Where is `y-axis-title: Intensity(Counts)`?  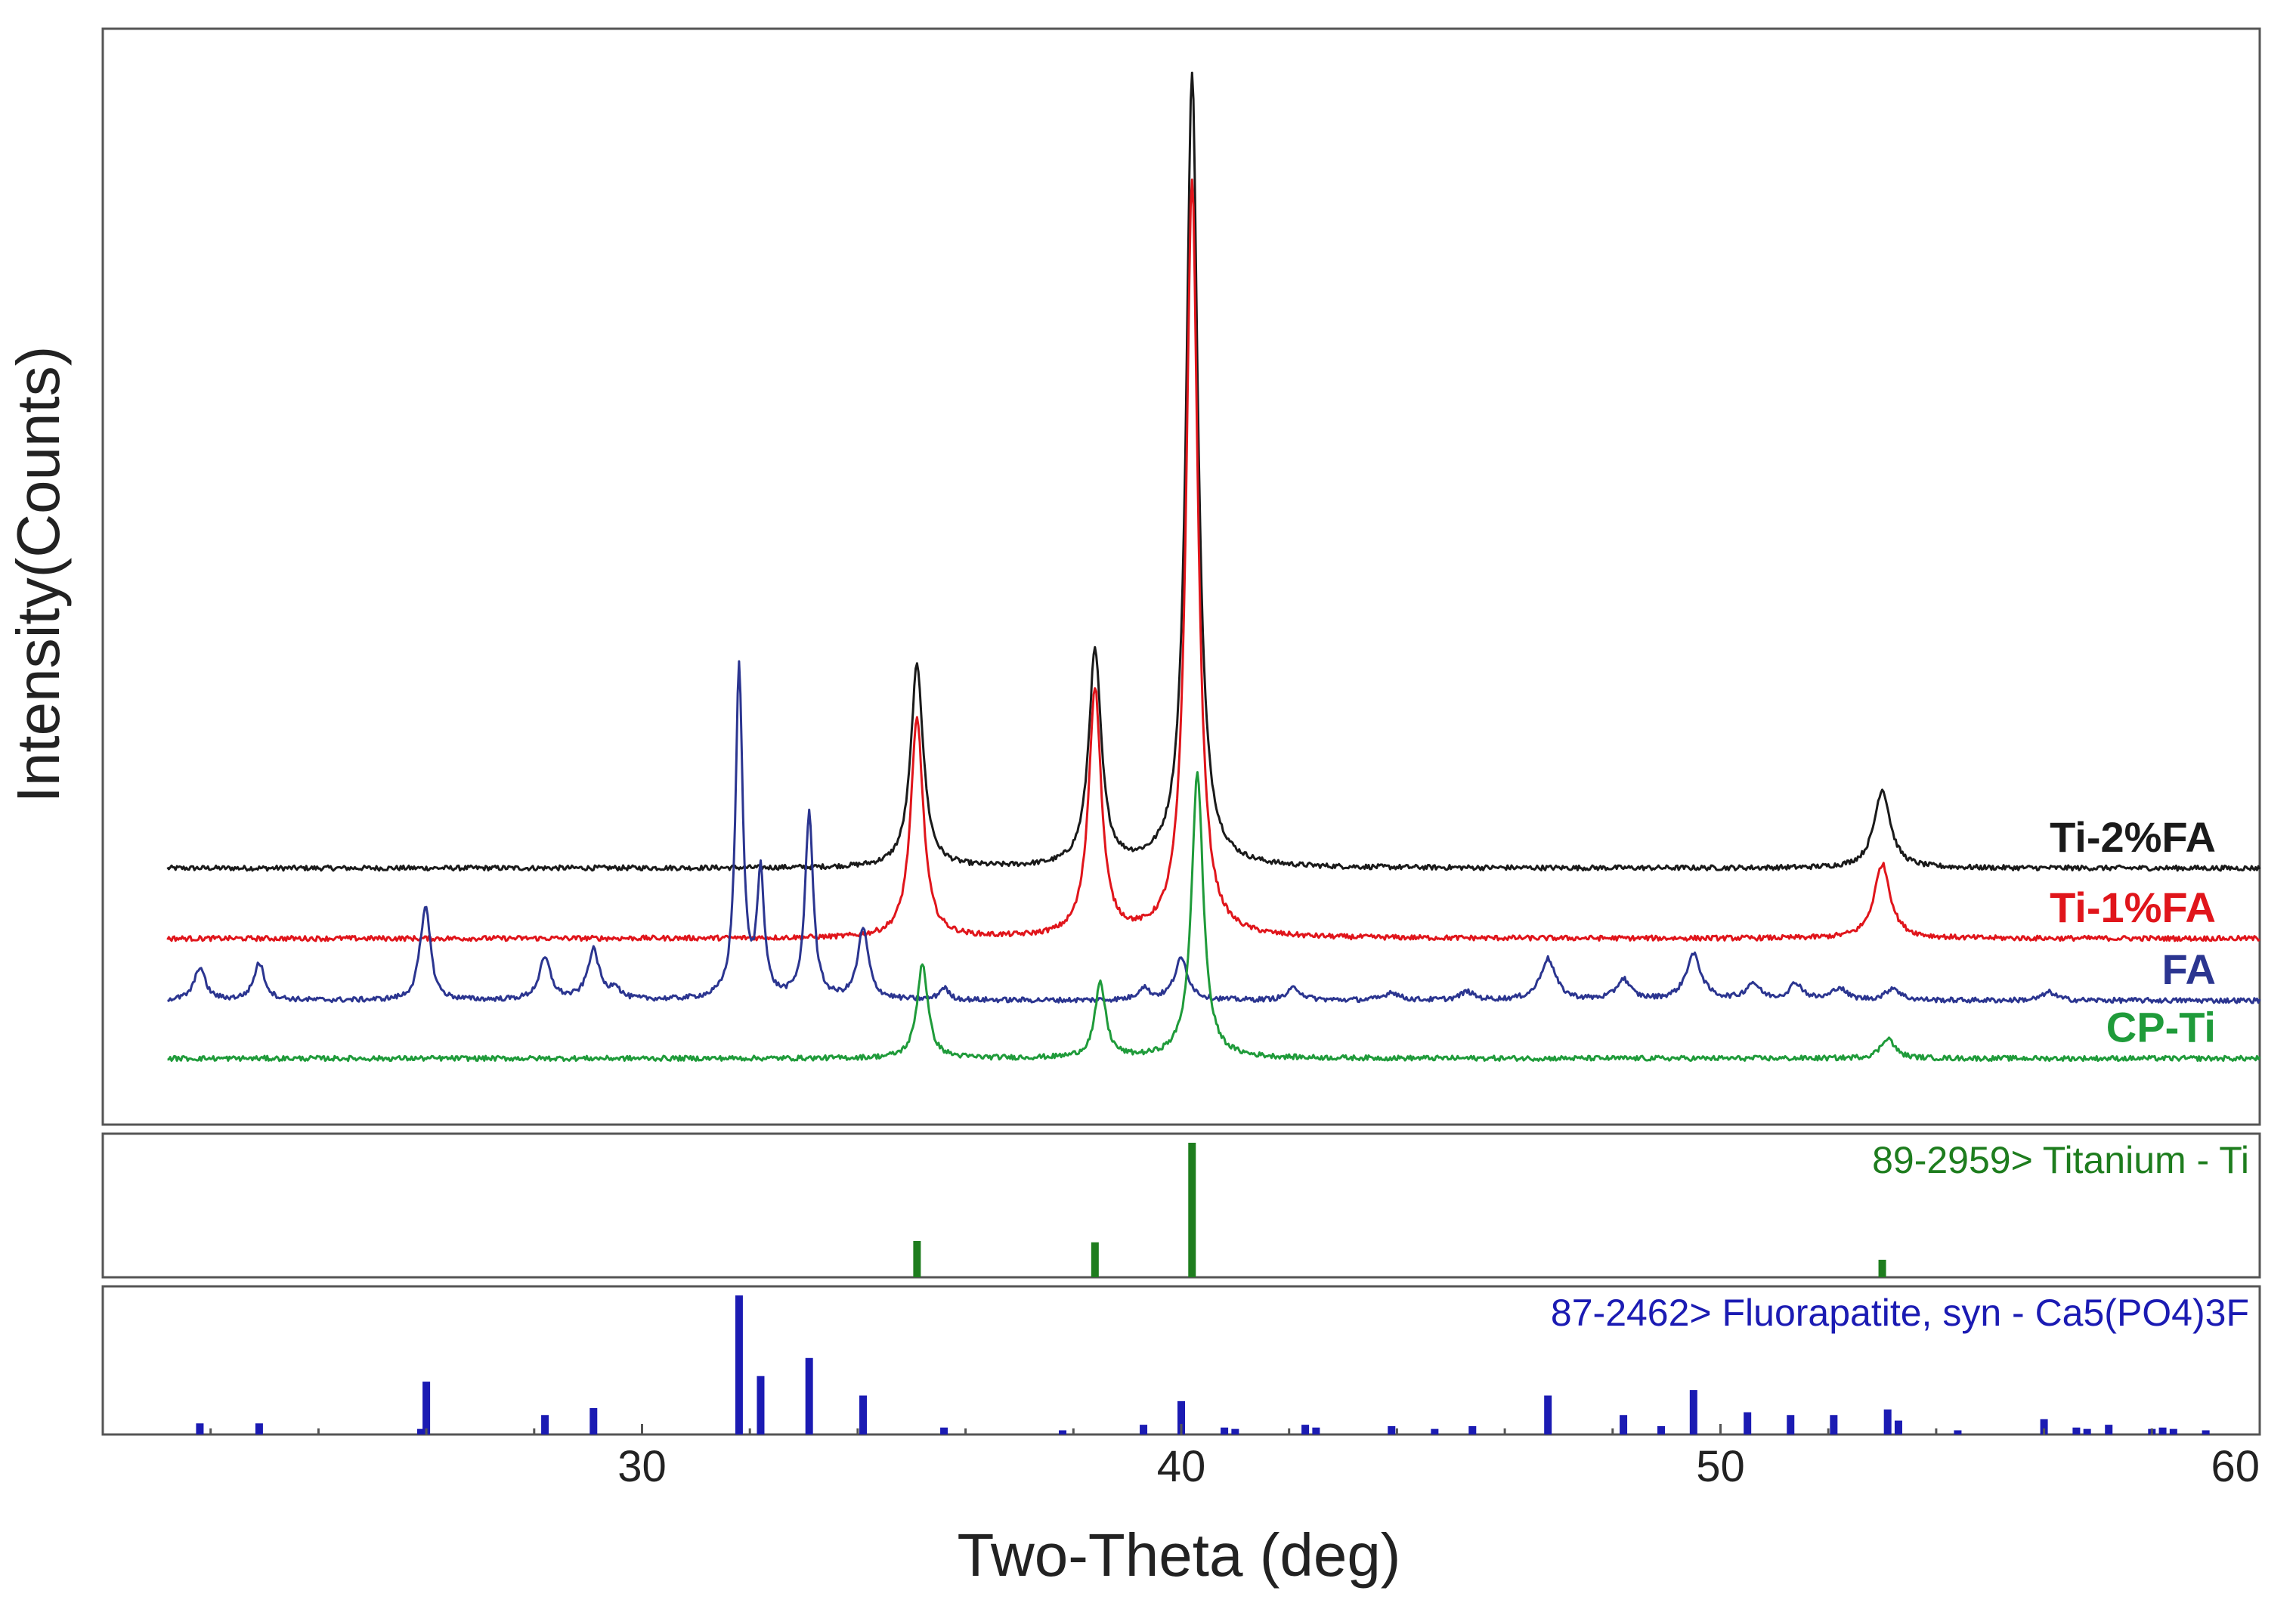 y-axis-title: Intensity(Counts) is located at coordinates (38, 574).